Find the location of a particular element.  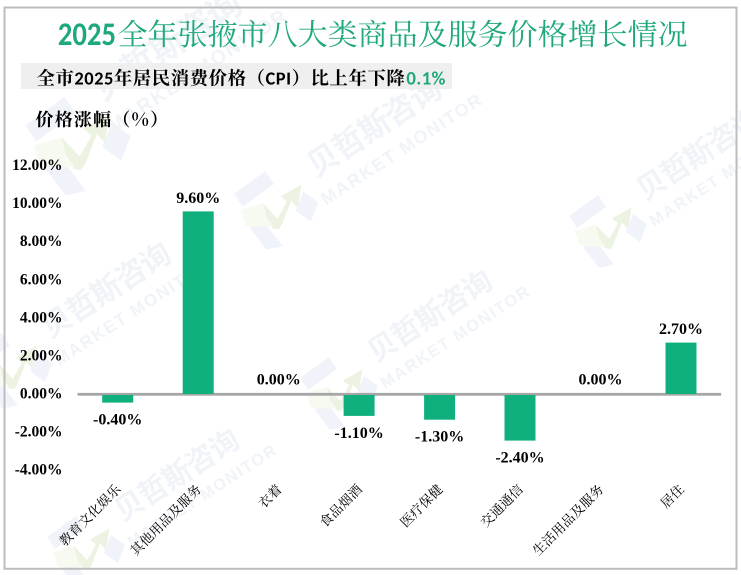

svg-text: -2.00% is located at coordinates (39, 431).